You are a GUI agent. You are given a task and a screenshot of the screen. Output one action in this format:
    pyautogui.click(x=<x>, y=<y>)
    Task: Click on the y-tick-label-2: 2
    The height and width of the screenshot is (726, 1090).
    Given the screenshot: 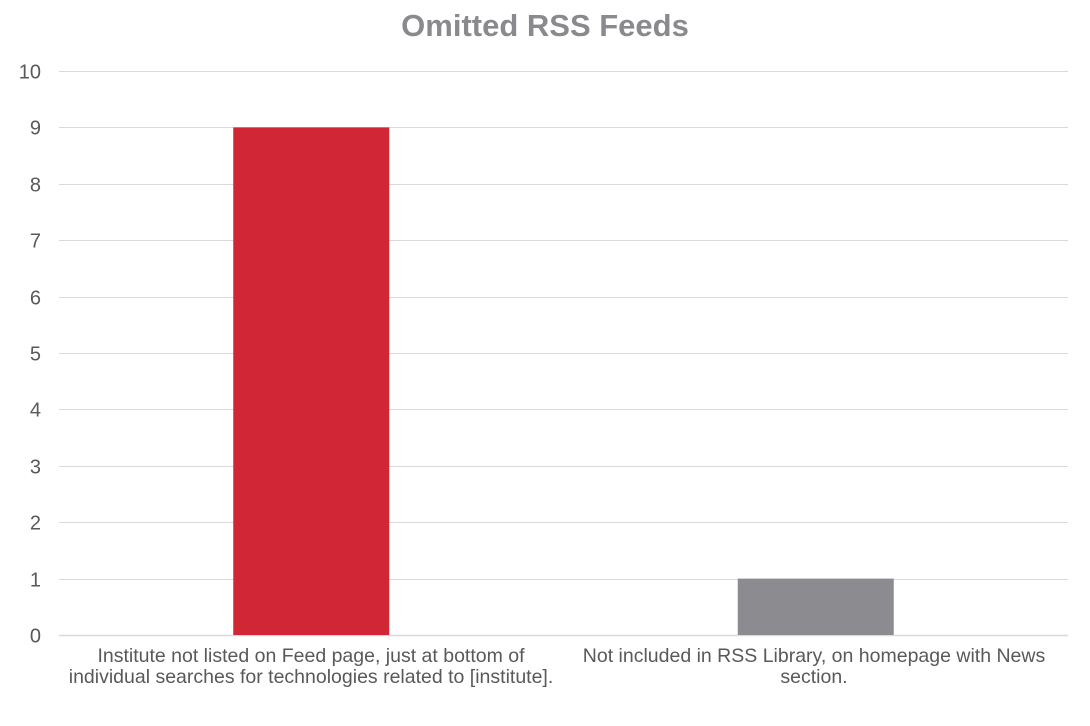 What is the action you would take?
    pyautogui.click(x=35, y=524)
    